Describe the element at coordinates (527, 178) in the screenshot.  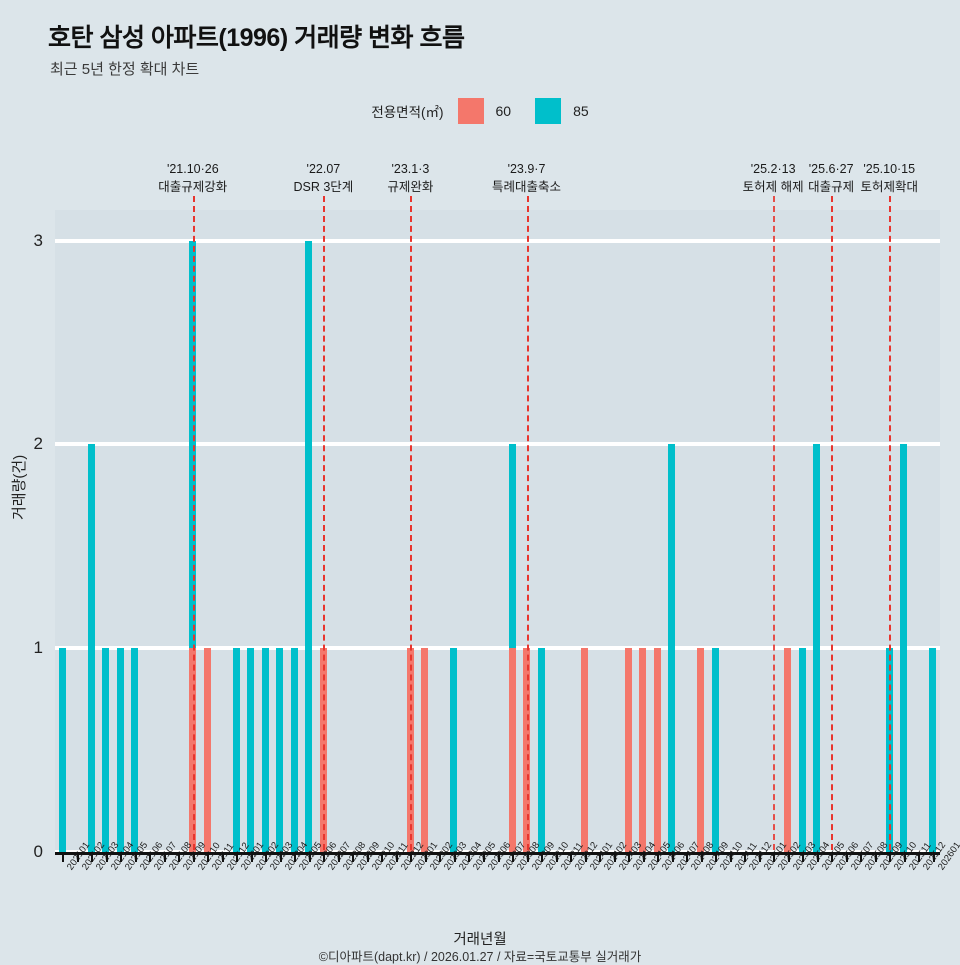
I see `event-label-202309: '23.9·7 특례대출축소` at that location.